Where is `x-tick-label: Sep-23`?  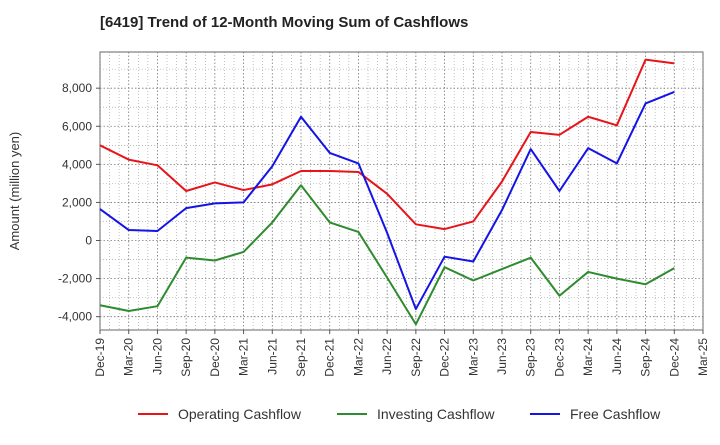
x-tick-label: Sep-23 is located at coordinates (531, 357).